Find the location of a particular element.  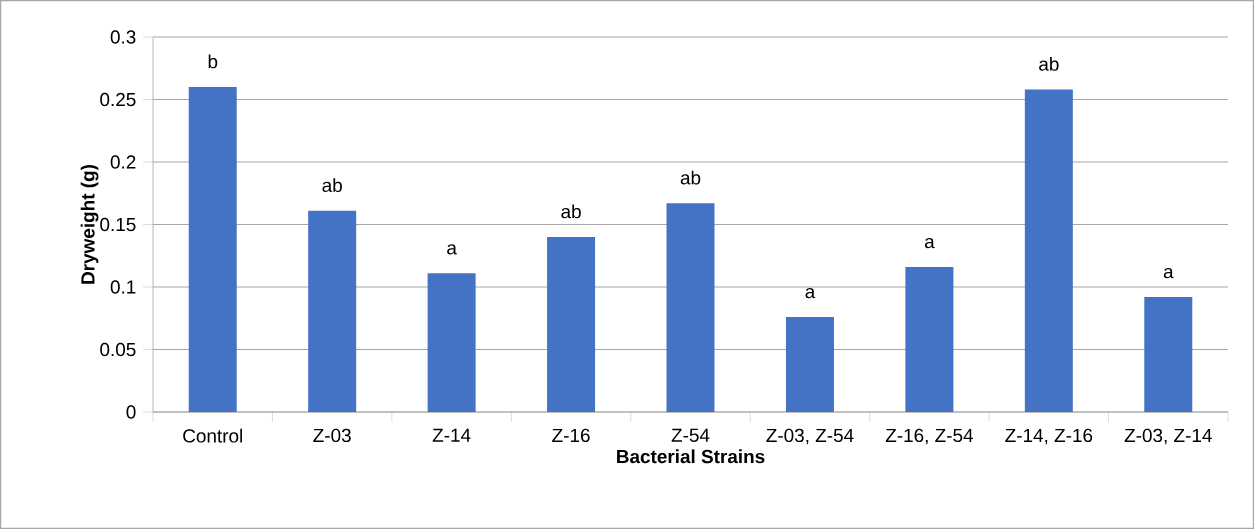

x-tick-label: Control is located at coordinates (212, 435).